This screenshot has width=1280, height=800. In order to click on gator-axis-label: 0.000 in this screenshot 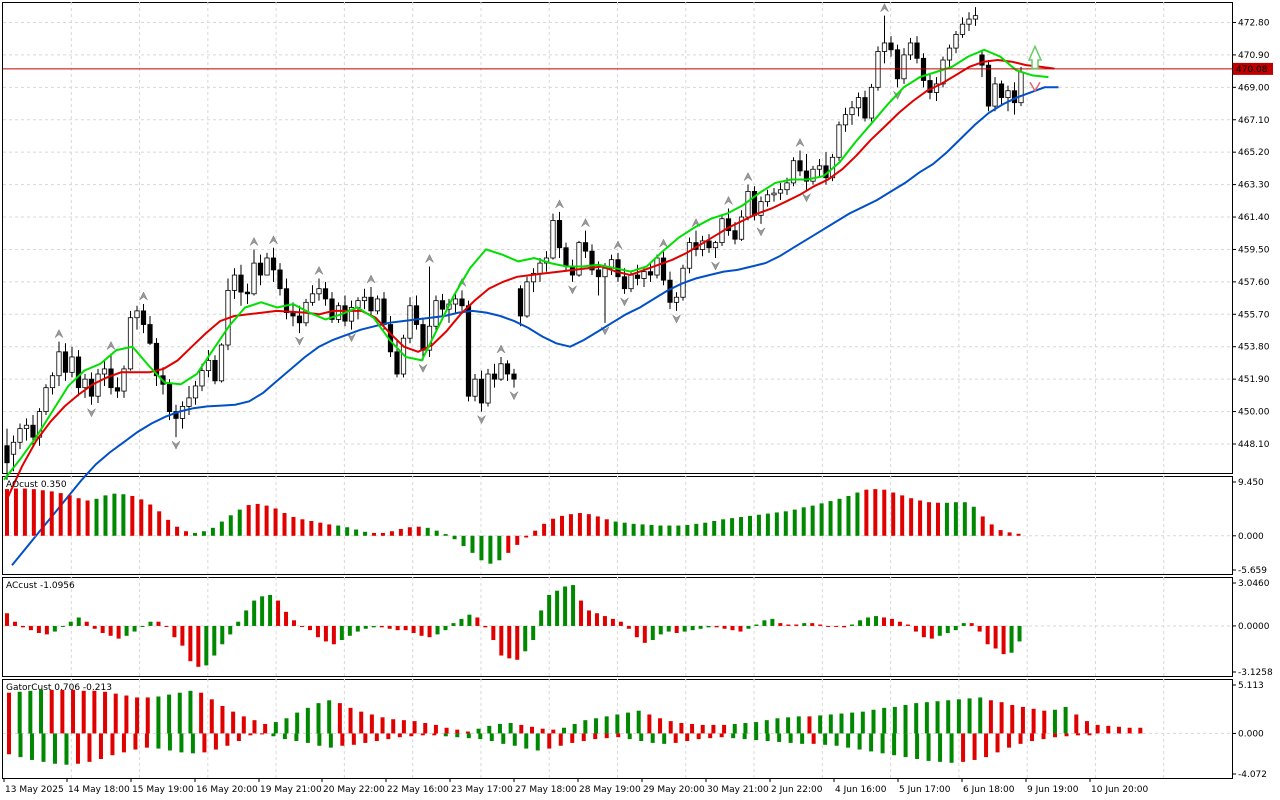, I will do `click(1251, 734)`.